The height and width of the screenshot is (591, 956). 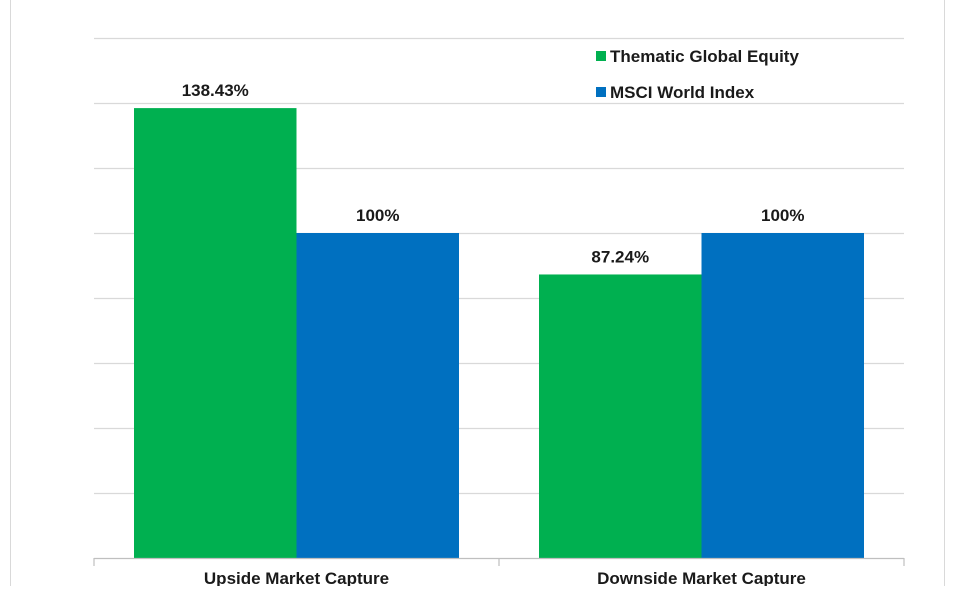 What do you see at coordinates (701, 577) in the screenshot?
I see `category-label: Downside Market Capture` at bounding box center [701, 577].